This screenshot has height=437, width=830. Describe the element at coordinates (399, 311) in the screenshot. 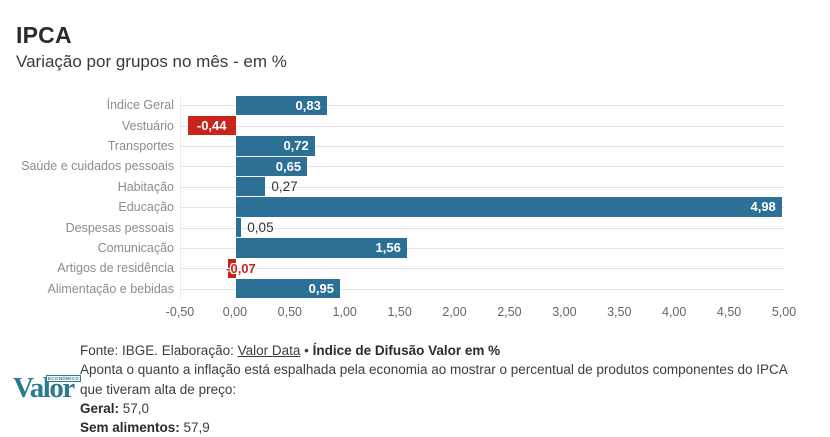

I see `x-axis-tick: 1,50` at that location.